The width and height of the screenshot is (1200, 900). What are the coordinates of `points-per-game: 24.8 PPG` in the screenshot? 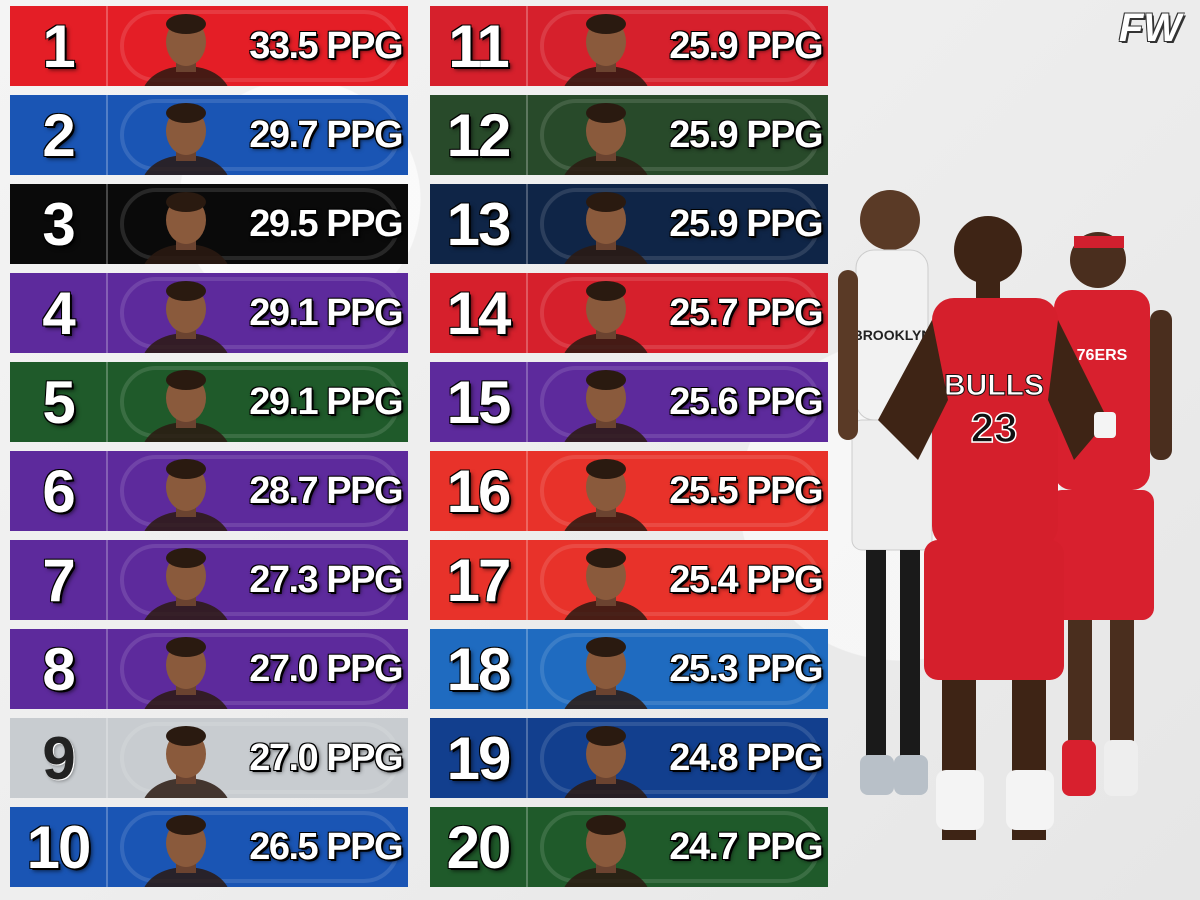 It's located at (746, 757).